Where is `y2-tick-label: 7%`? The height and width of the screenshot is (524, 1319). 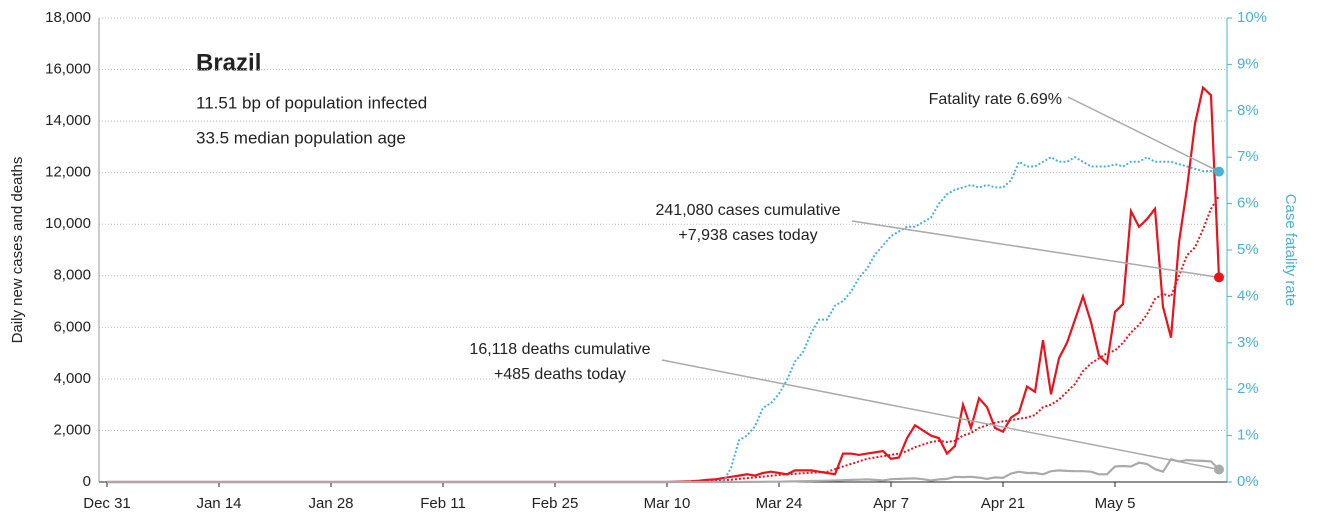
y2-tick-label: 7% is located at coordinates (1248, 156).